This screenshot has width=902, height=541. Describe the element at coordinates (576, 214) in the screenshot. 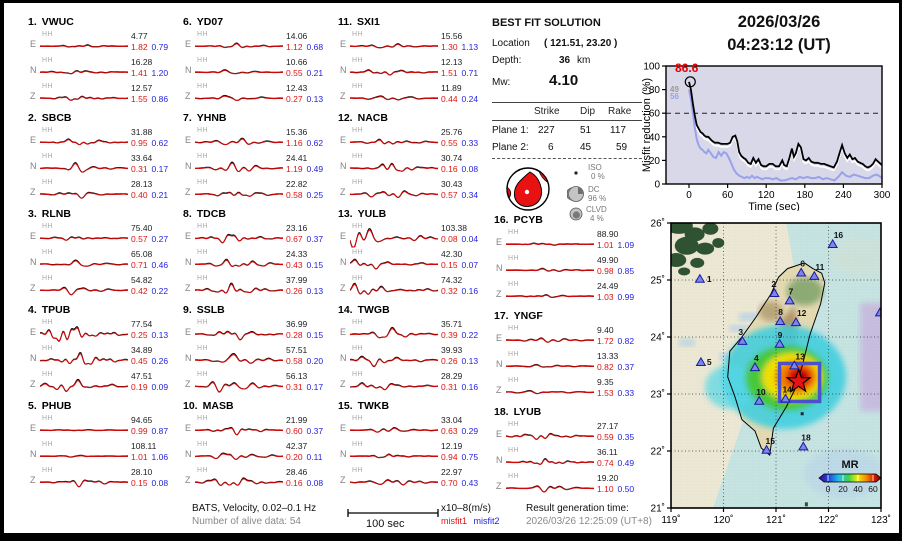

I see `clvd-icon` at that location.